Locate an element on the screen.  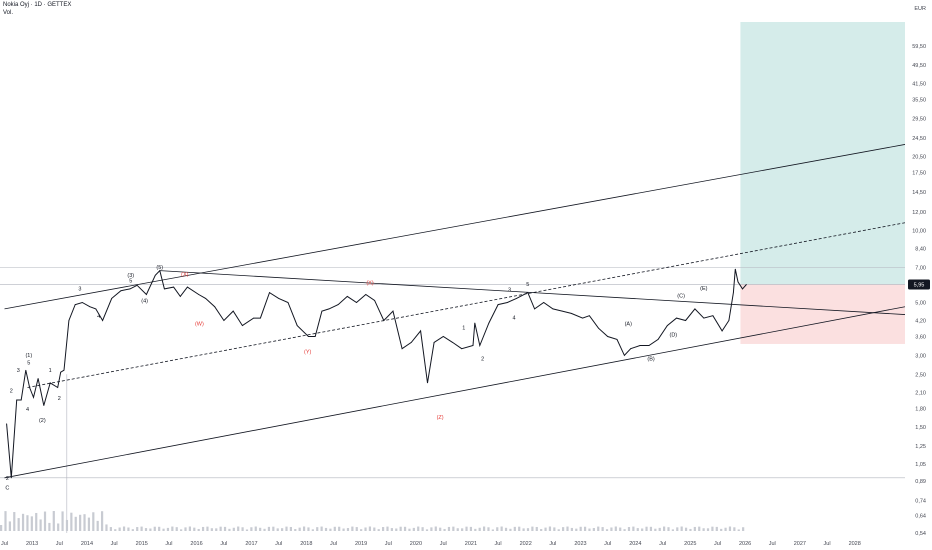
wave-label-6: 1 is located at coordinates (50, 371).